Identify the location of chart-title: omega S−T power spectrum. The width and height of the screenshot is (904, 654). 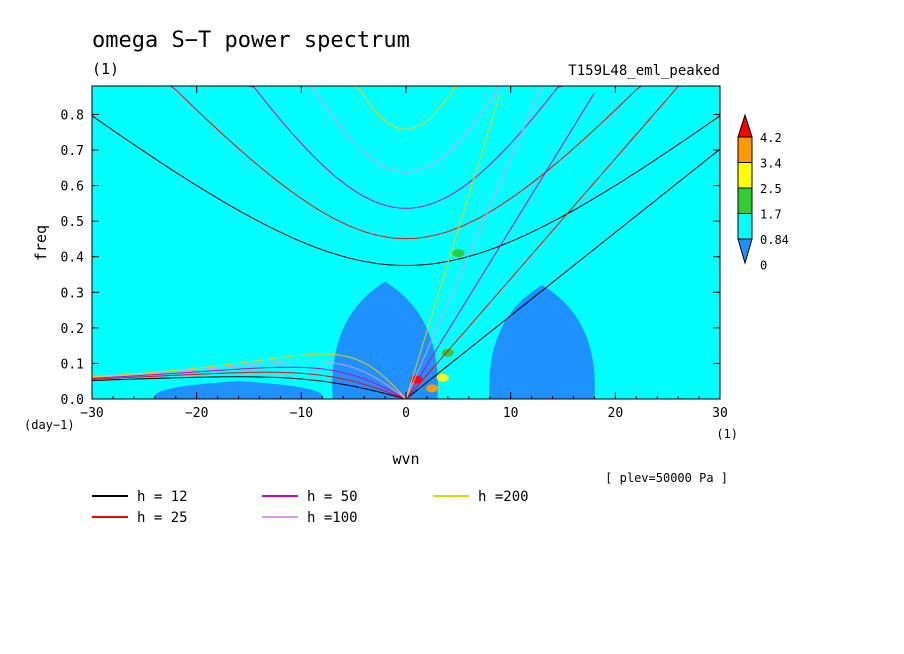
(251, 40).